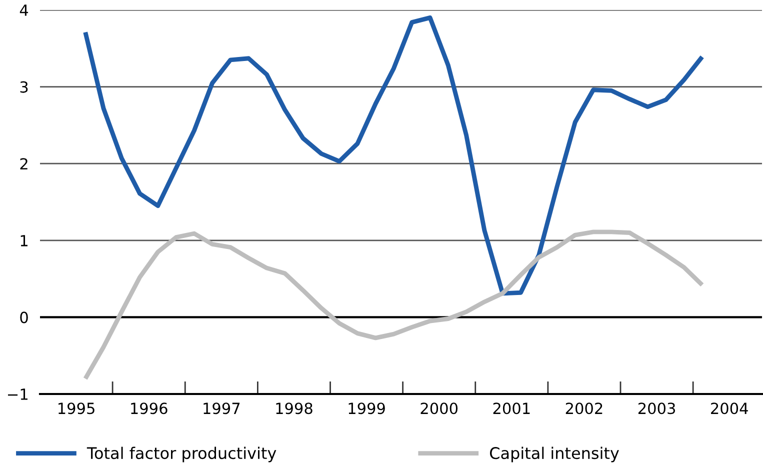 This screenshot has height=465, width=763. What do you see at coordinates (24, 10) in the screenshot?
I see `y-tick-label: 4` at bounding box center [24, 10].